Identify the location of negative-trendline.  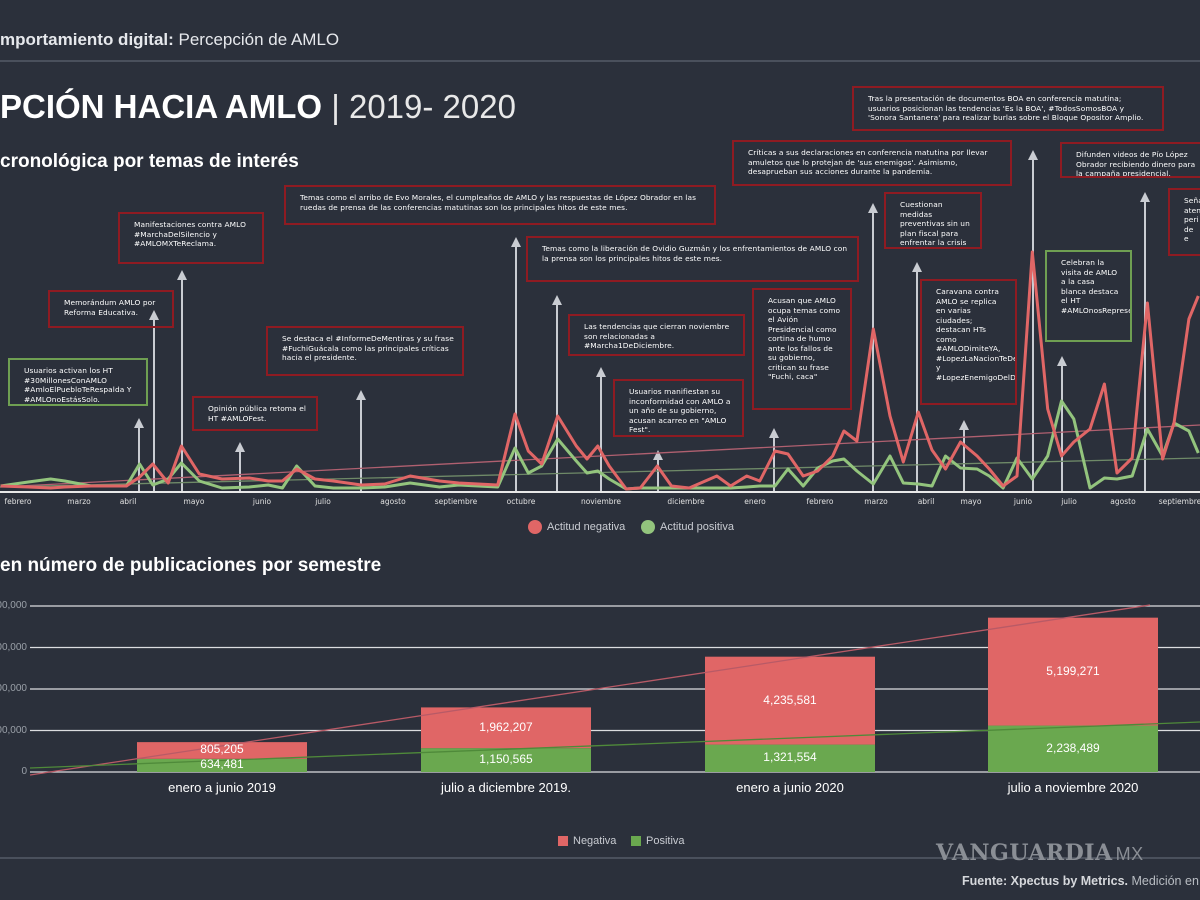
(600, 456).